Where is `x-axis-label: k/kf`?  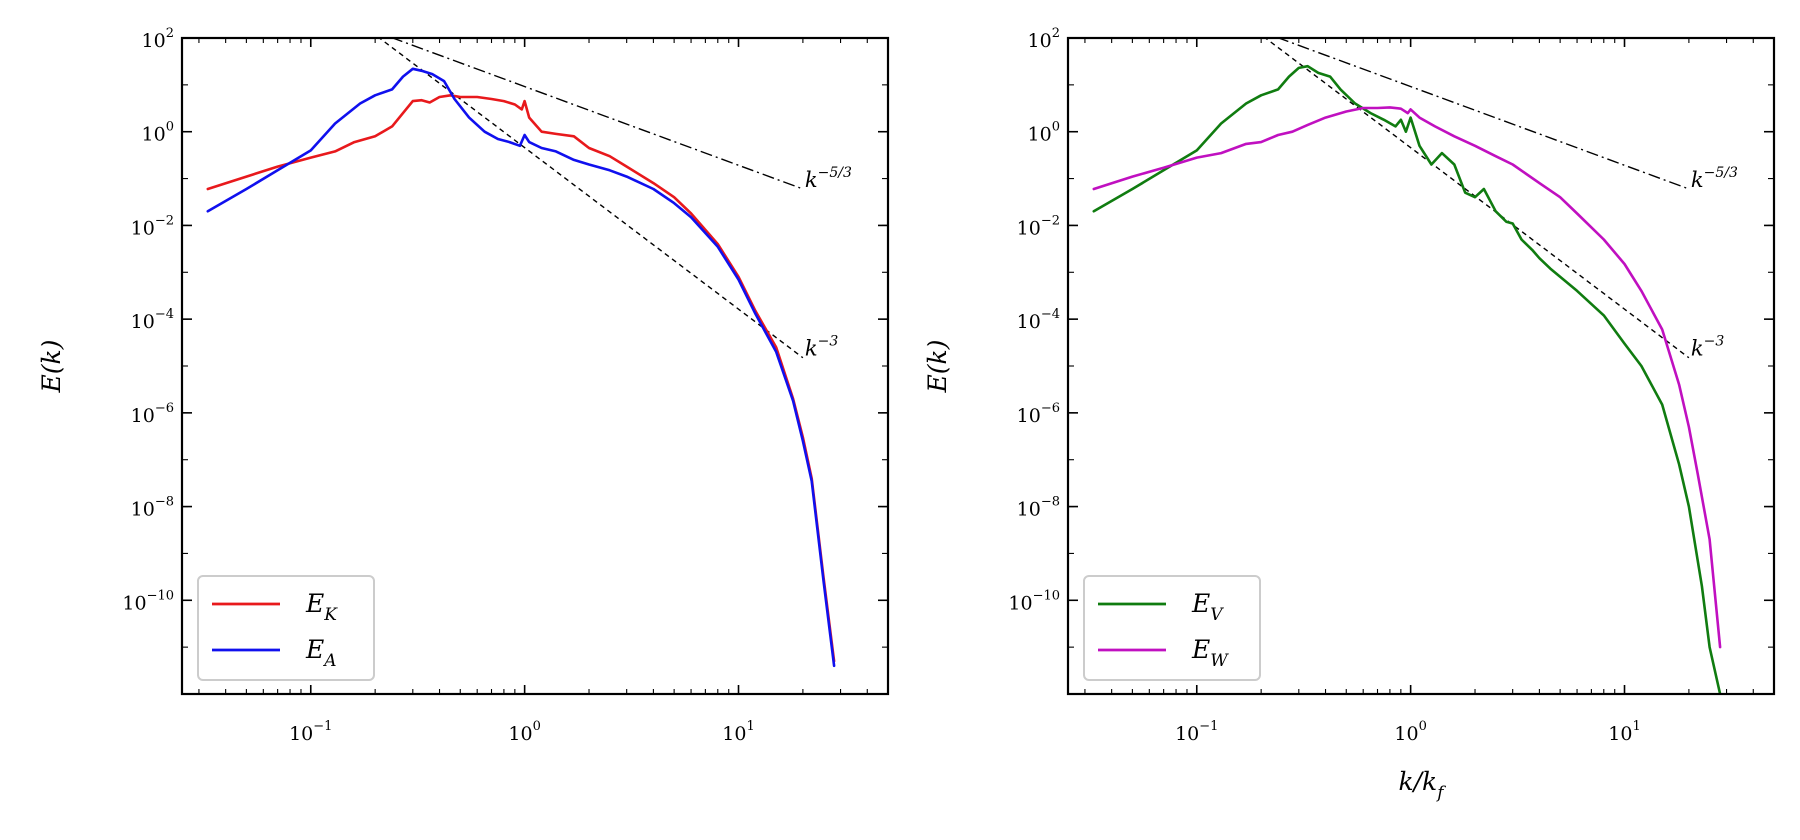
x-axis-label: k/kf is located at coordinates (1422, 785).